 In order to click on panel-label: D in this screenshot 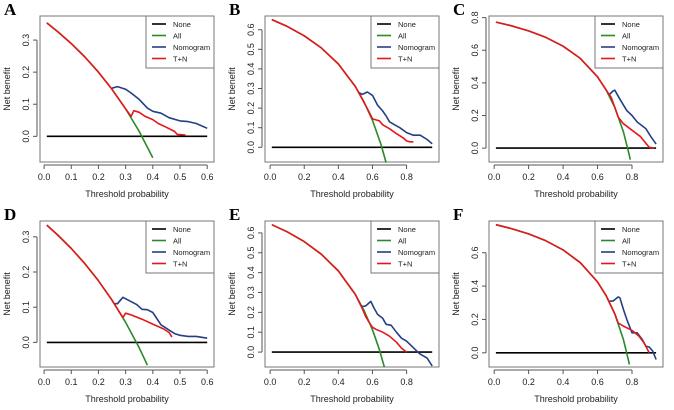, I will do `click(10, 214)`.